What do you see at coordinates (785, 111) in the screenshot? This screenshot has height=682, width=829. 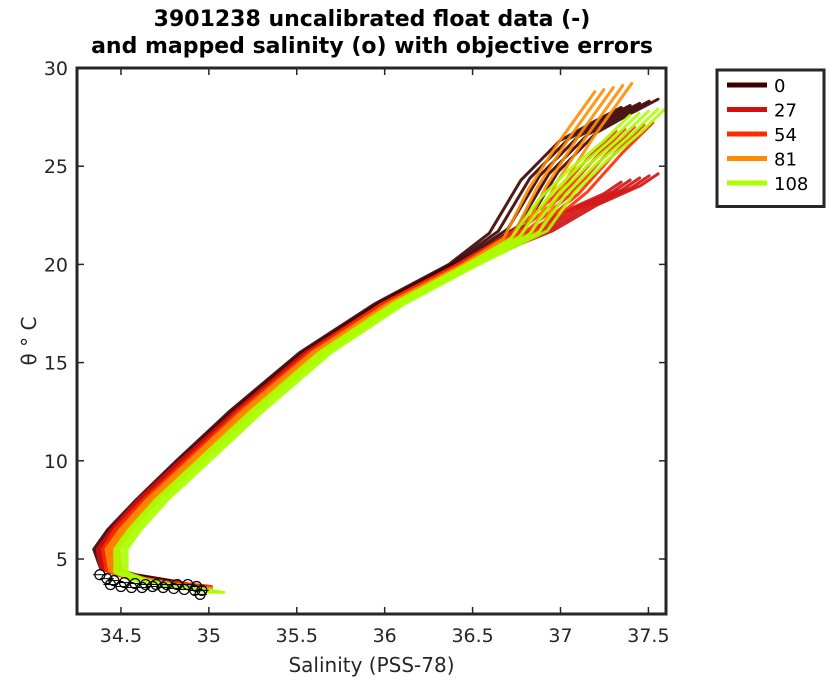 I see `legend-label-27: 27` at bounding box center [785, 111].